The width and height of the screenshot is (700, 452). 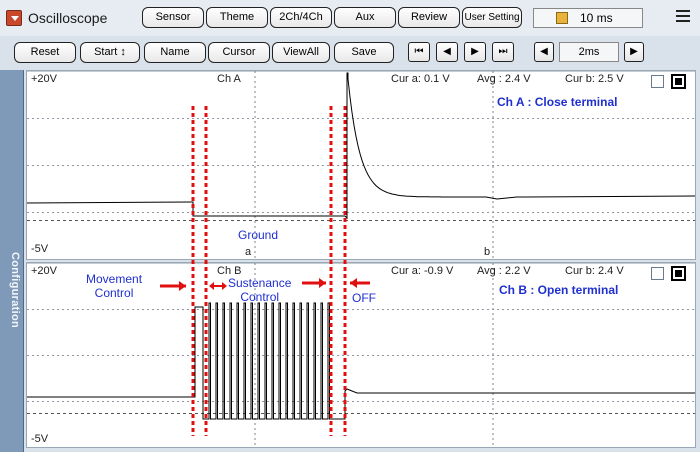 What do you see at coordinates (678, 81) in the screenshot?
I see `channel-a-toggle-icon` at bounding box center [678, 81].